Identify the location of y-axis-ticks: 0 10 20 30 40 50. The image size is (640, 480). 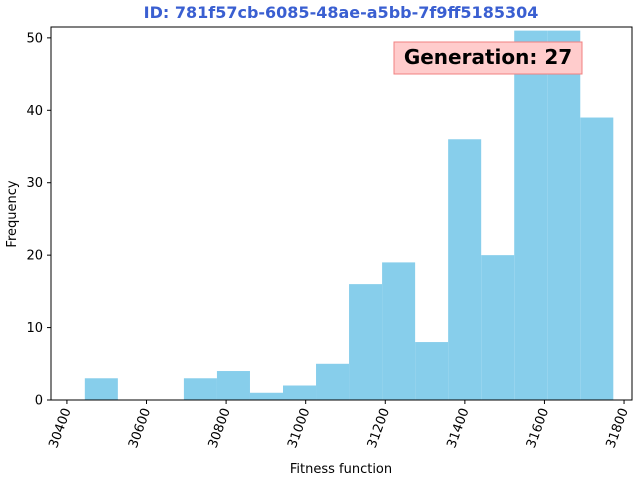
(38, 220).